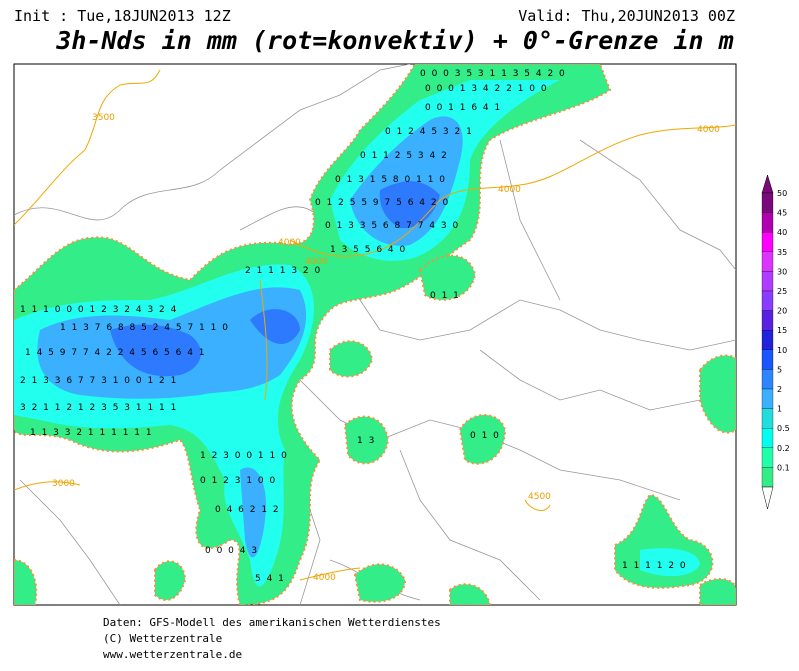 The height and width of the screenshot is (671, 799). Describe the element at coordinates (767, 498) in the screenshot. I see `colorbar-bottom-arrow` at that location.